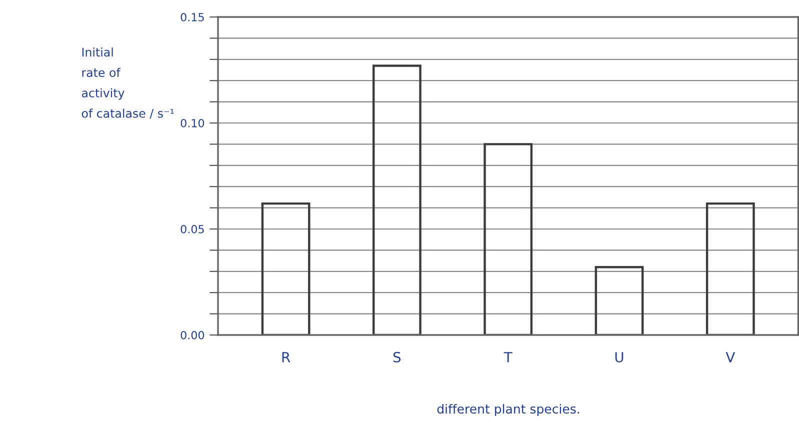 Image resolution: width=799 pixels, height=425 pixels. What do you see at coordinates (192, 229) in the screenshot?
I see `y-tick-label: 0.05` at bounding box center [192, 229].